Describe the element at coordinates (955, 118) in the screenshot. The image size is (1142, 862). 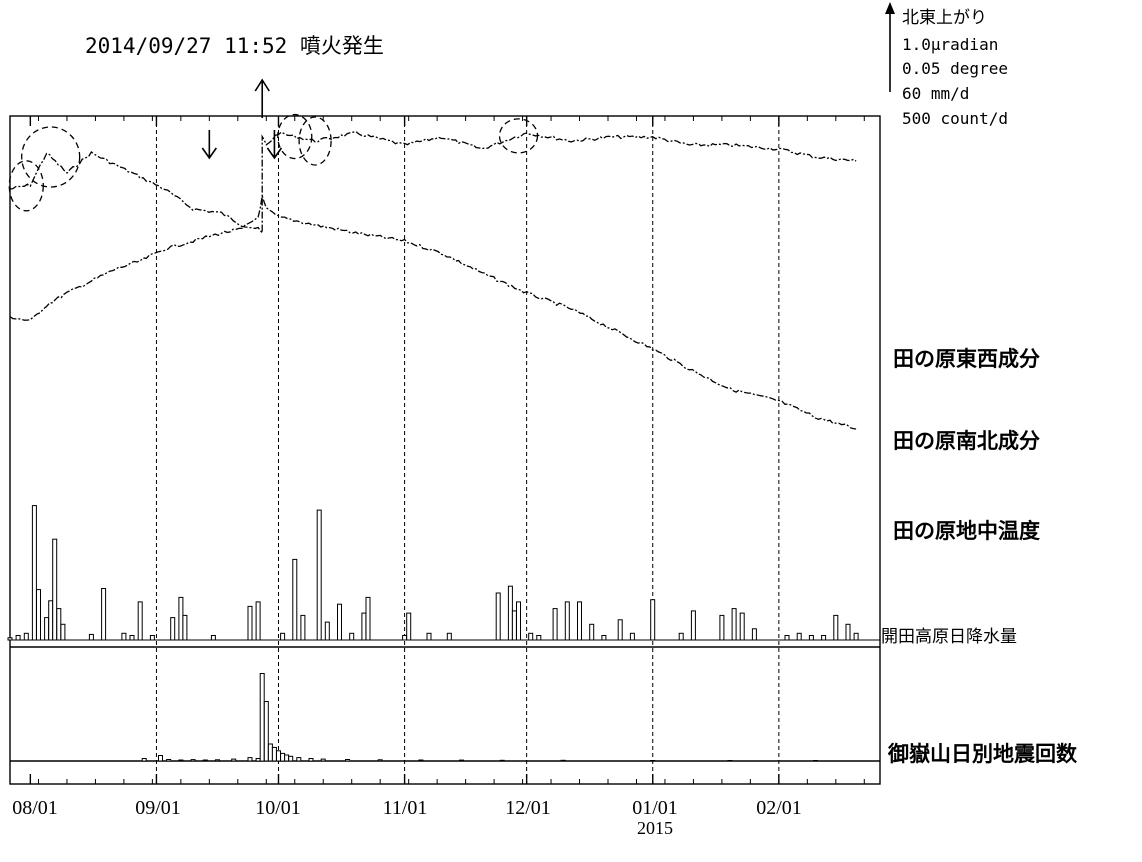
I see `scale-earthquakes: 500 count/d` at that location.